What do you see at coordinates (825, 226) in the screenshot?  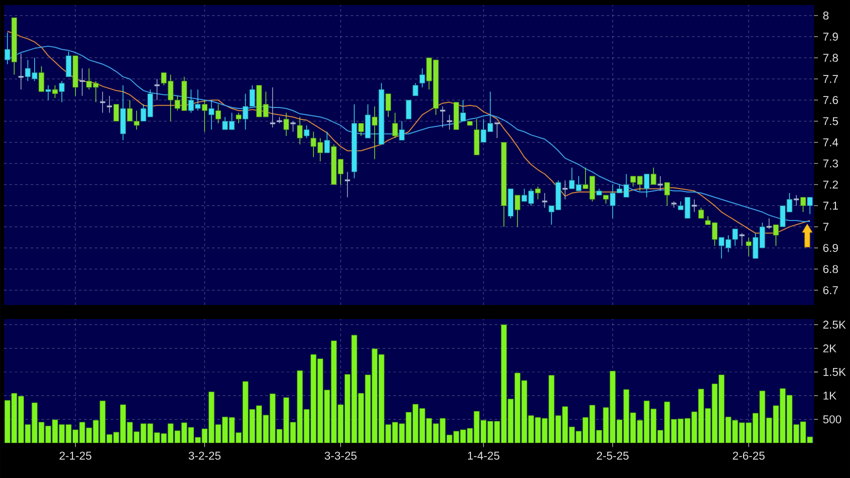 I see `y-tick-label: 7` at bounding box center [825, 226].